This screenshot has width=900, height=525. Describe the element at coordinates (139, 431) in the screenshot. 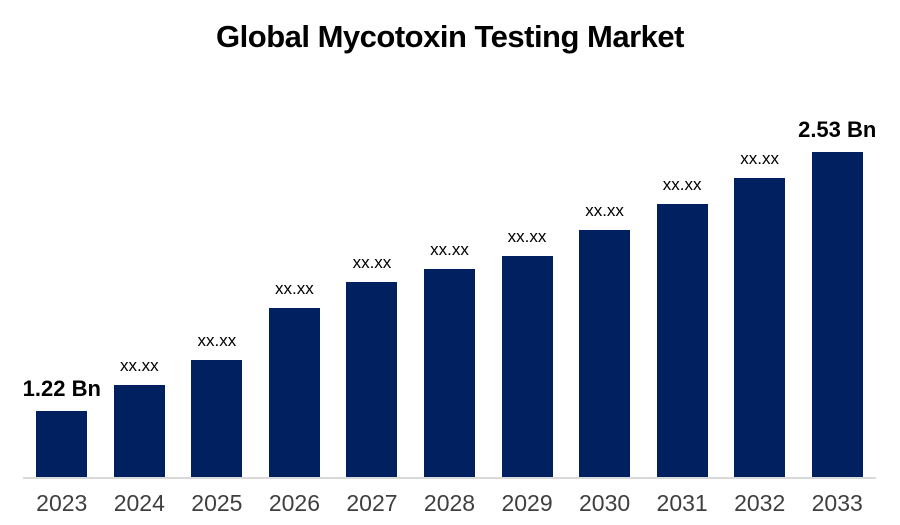

I see `bar-2024` at that location.